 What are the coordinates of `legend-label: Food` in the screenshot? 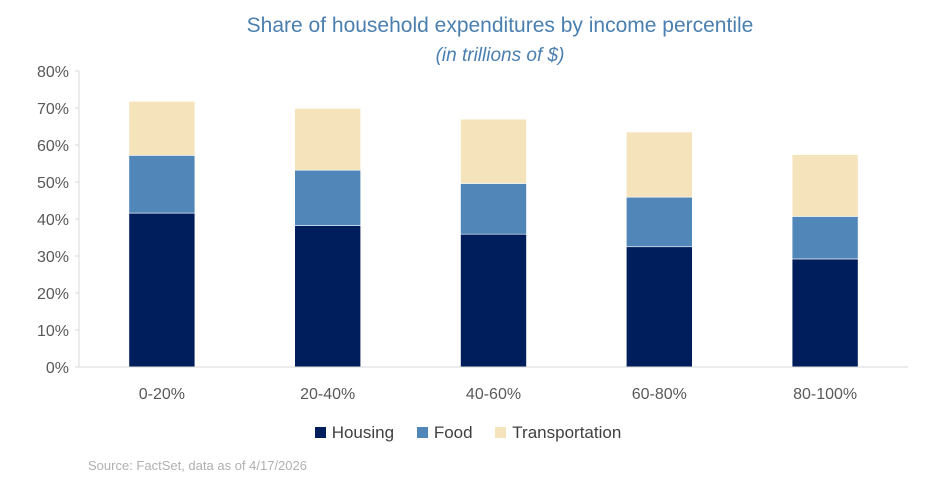 It's located at (453, 432).